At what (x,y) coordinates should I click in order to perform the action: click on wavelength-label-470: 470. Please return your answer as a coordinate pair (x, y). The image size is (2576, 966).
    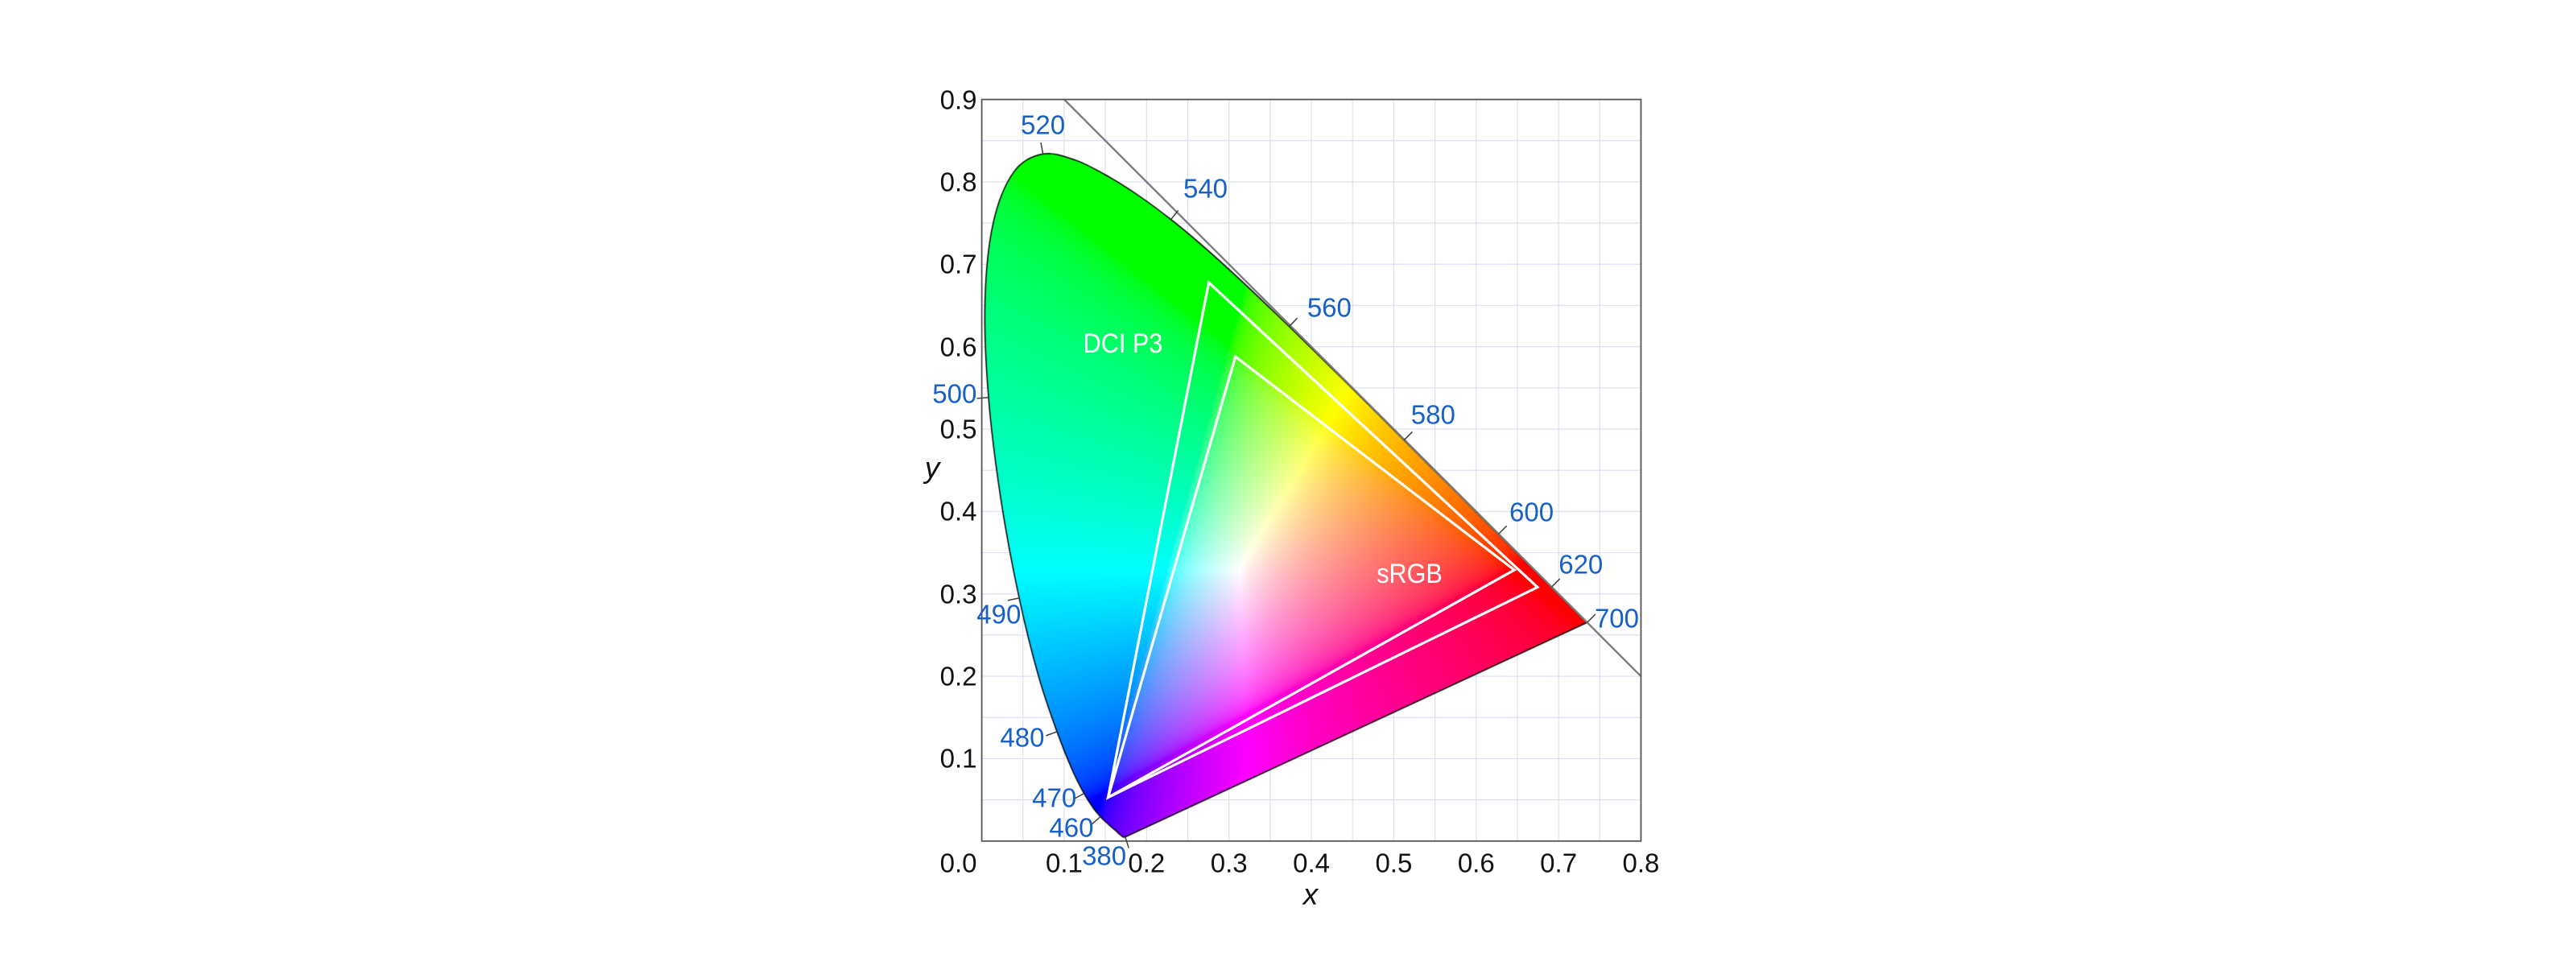
    Looking at the image, I should click on (1054, 797).